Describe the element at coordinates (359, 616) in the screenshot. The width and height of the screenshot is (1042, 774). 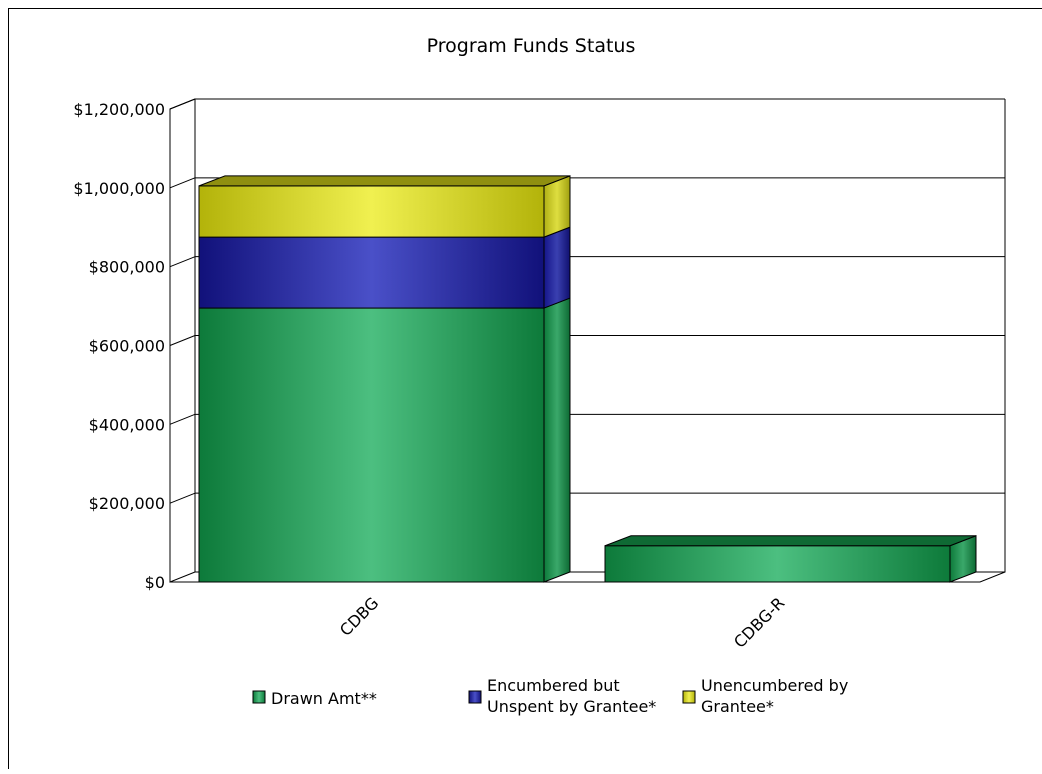
I see `x-tick-label: CDBG` at that location.